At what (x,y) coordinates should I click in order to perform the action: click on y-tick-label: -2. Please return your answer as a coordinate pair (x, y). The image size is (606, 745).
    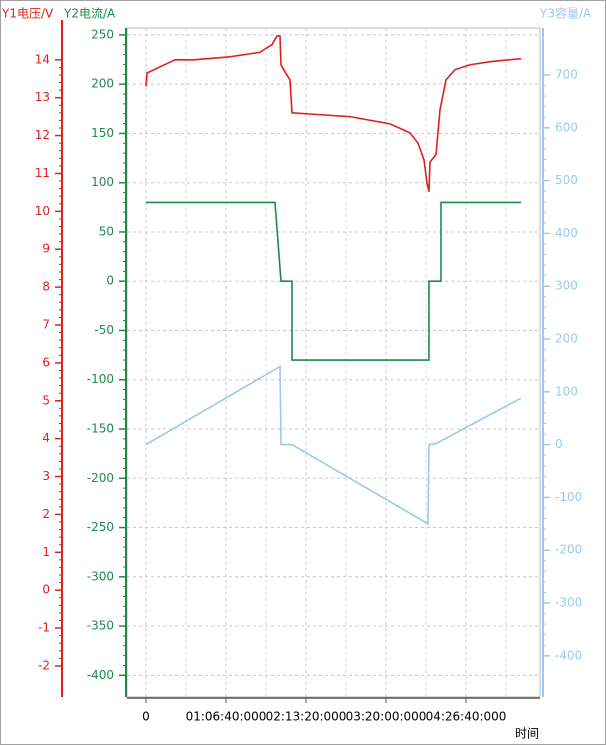
    Looking at the image, I should click on (44, 665).